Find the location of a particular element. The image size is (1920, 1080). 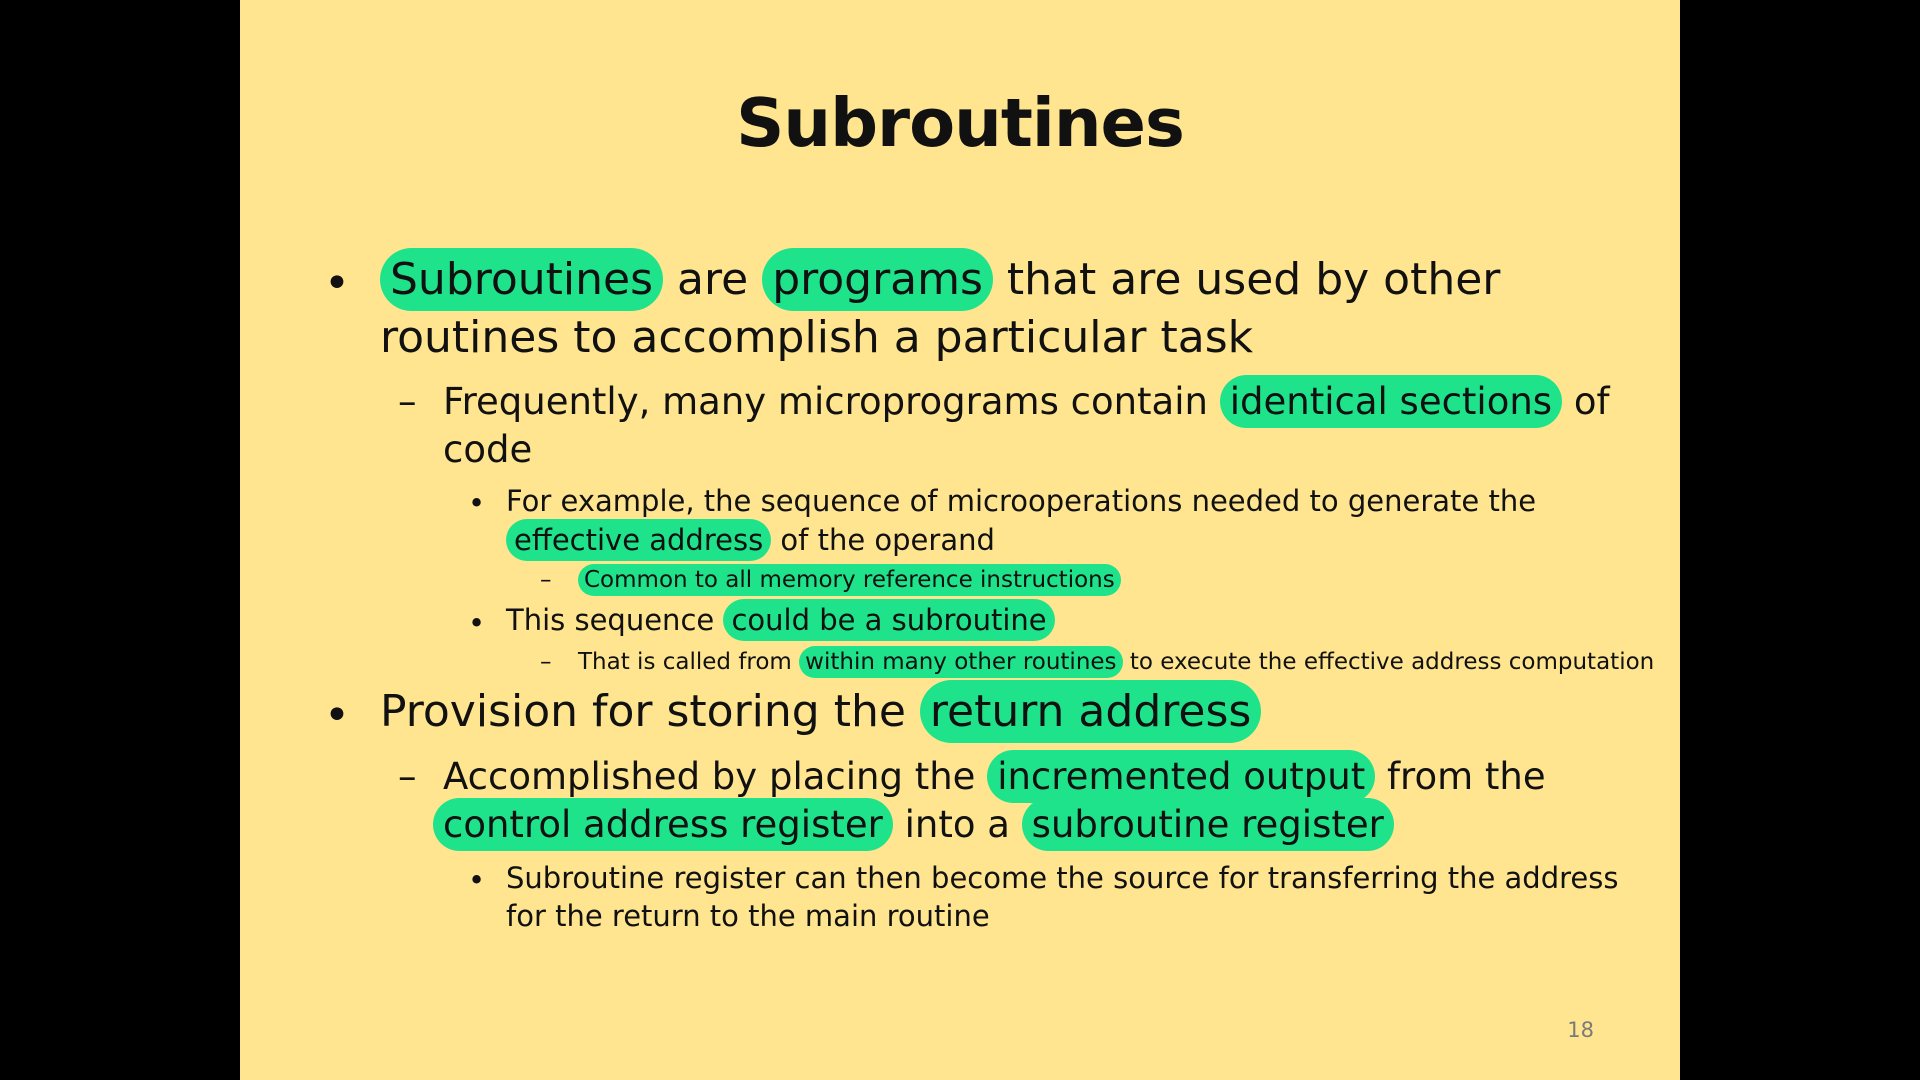

highlight-subroutine-register: subroutine register is located at coordinates (1207, 824).